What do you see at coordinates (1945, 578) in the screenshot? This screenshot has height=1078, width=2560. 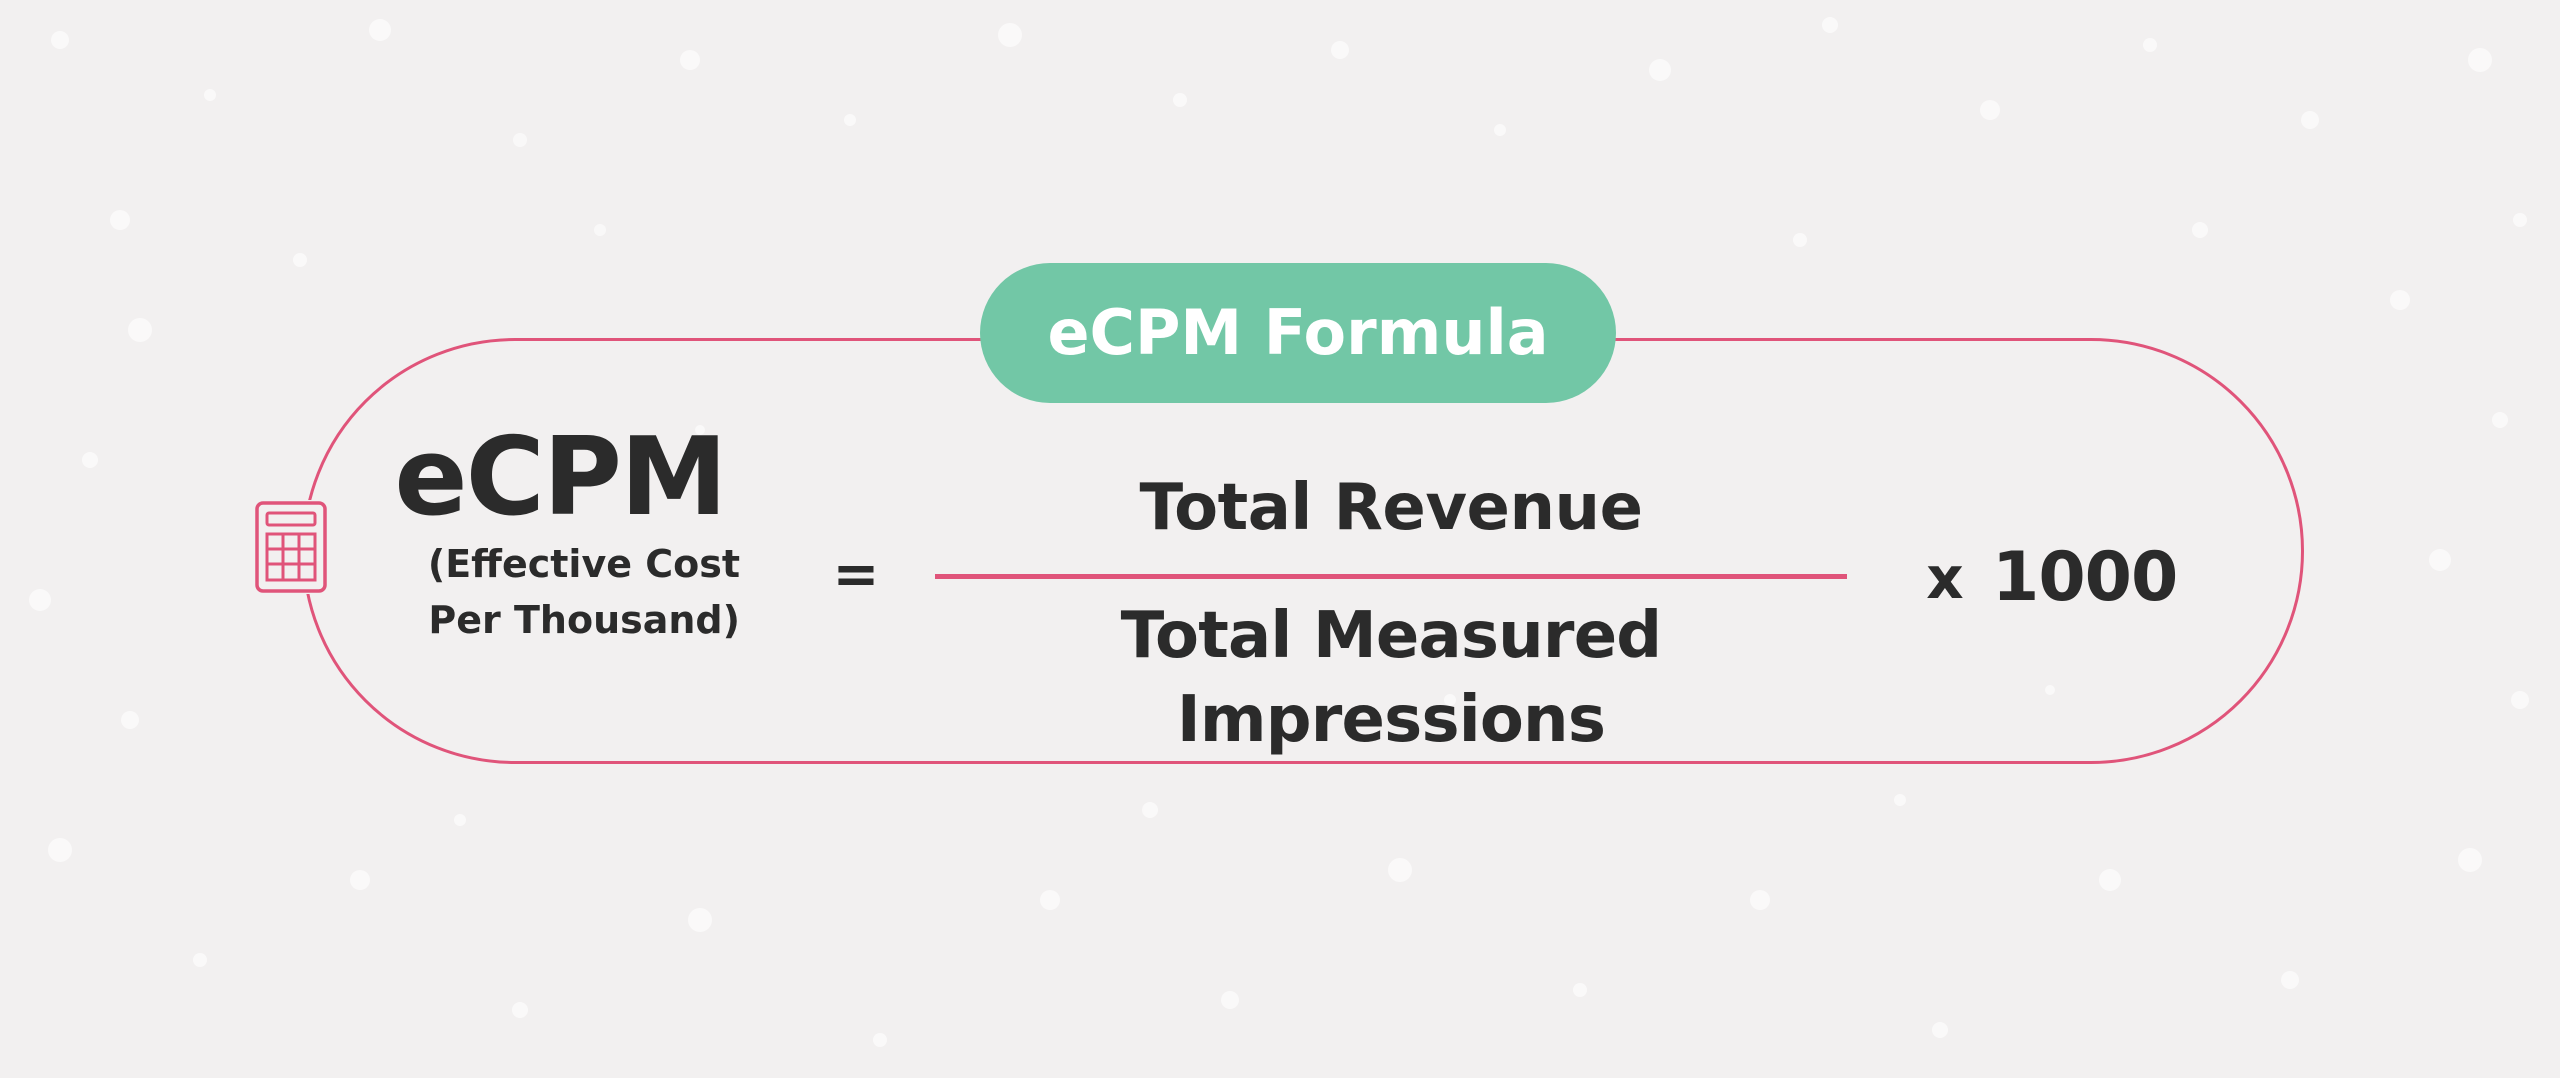 I see `multiply-sign: x` at bounding box center [1945, 578].